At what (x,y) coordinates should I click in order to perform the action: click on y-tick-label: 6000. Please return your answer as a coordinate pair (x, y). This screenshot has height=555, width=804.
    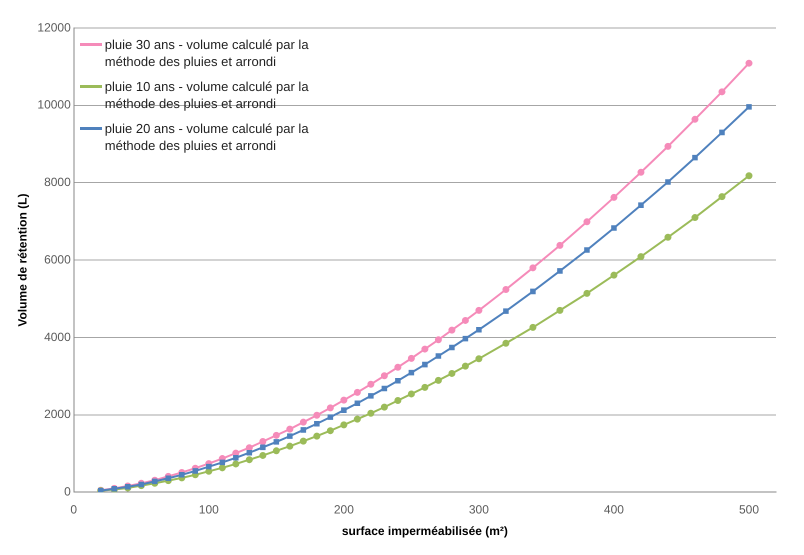
    Looking at the image, I should click on (58, 259).